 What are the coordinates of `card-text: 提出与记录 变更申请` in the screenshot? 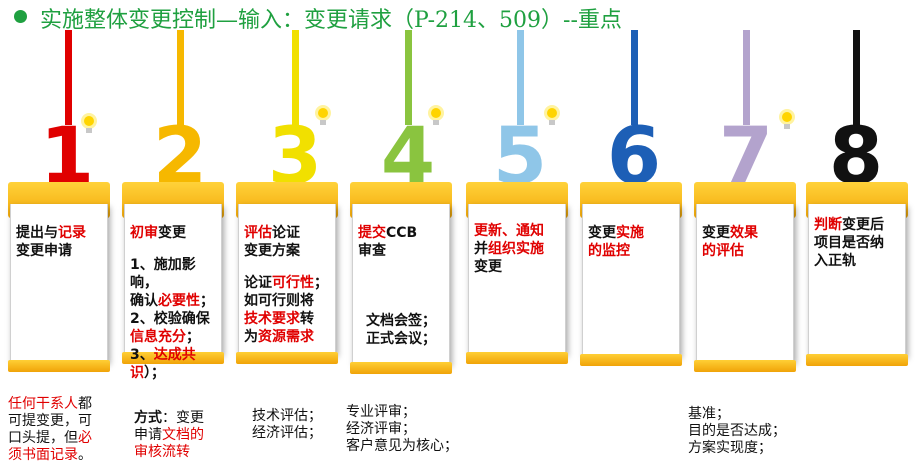 It's located at (51, 242).